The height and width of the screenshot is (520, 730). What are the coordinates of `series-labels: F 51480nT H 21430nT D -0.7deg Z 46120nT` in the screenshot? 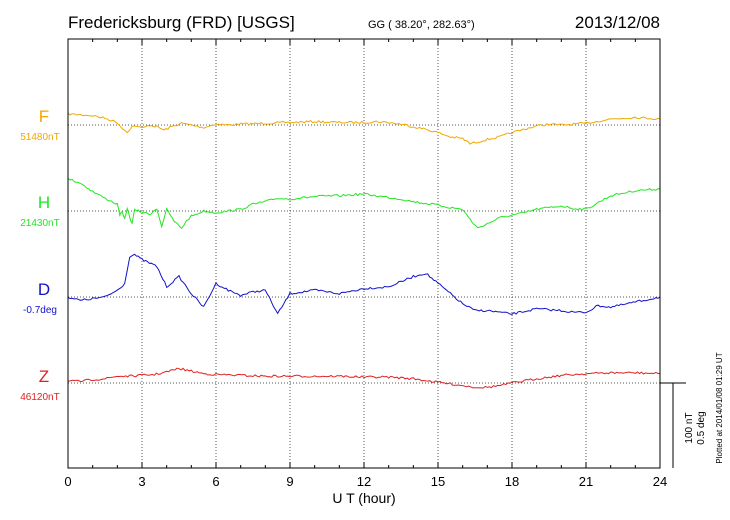 It's located at (39, 255).